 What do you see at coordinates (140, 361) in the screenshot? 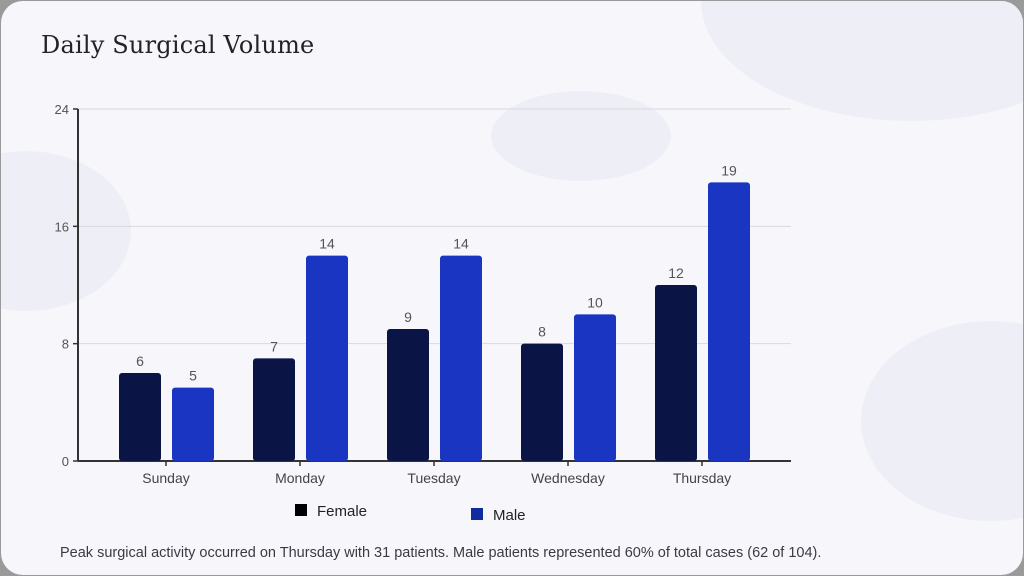
I see `data-label: 6` at bounding box center [140, 361].